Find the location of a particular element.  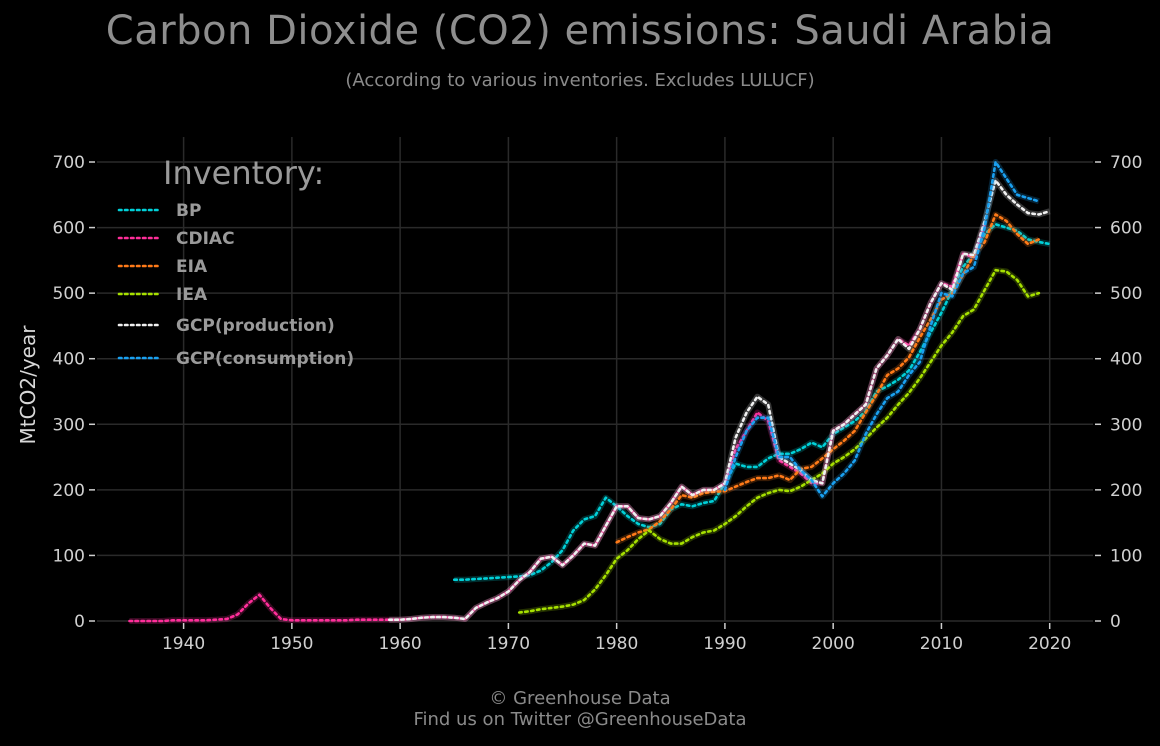

x-tick-label: 1980 is located at coordinates (616, 644).